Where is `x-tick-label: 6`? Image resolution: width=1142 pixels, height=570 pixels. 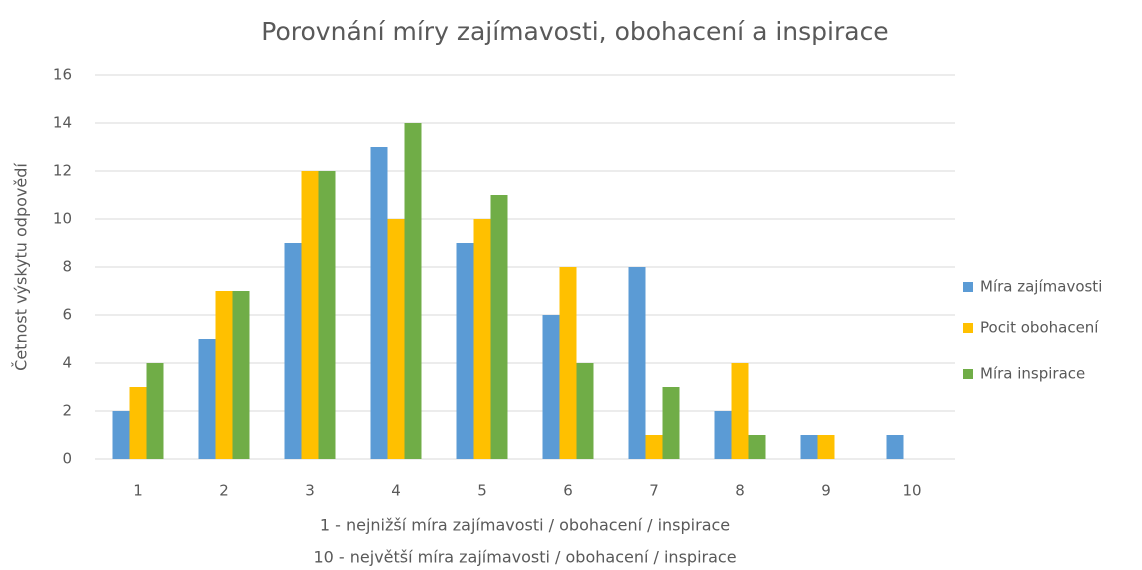 x-tick-label: 6 is located at coordinates (568, 491).